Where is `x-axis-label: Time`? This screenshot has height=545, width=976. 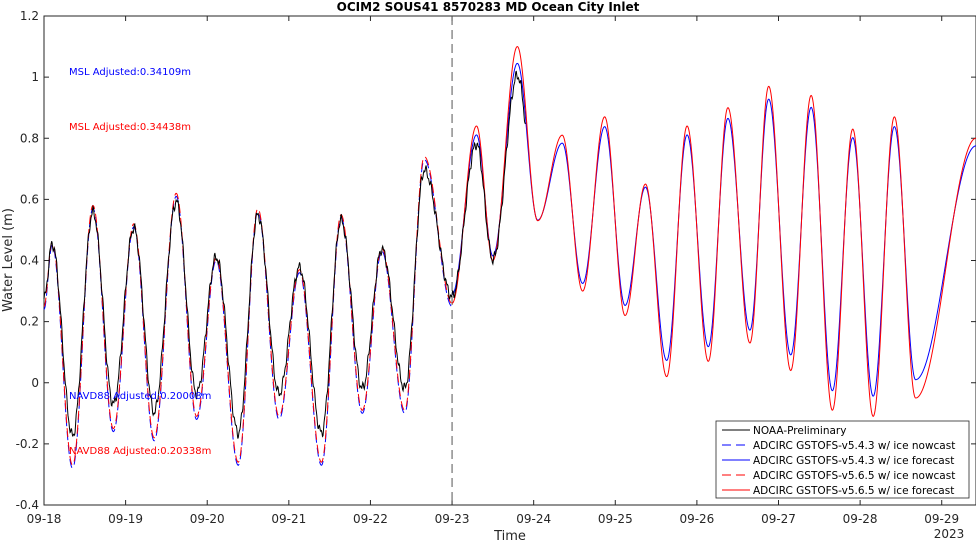 x-axis-label: Time is located at coordinates (509, 535).